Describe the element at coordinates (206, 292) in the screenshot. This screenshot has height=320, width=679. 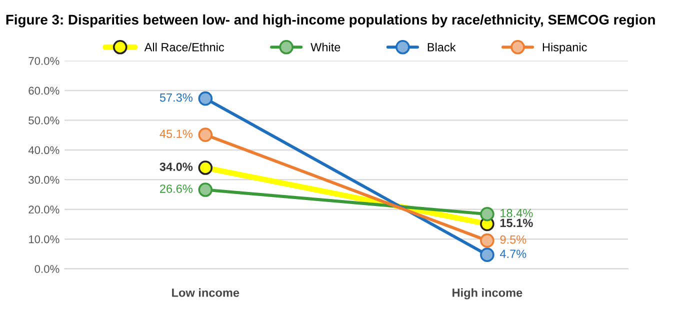
I see `x-tick-label: Low income` at that location.